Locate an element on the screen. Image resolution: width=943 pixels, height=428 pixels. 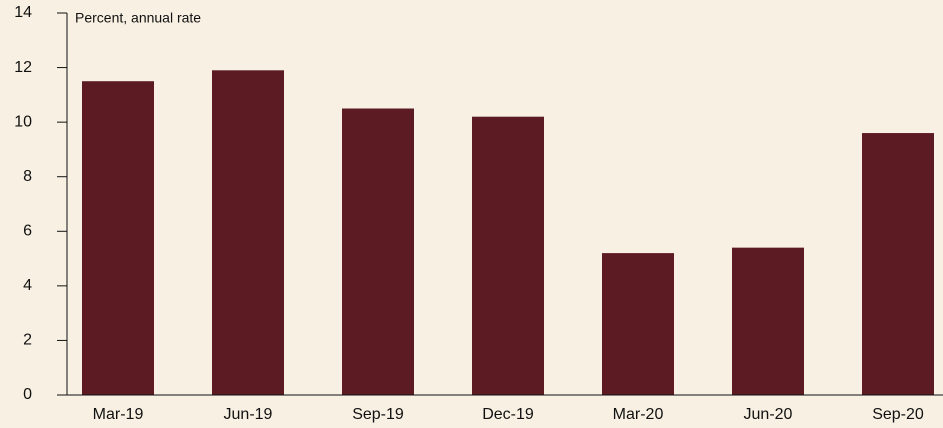
y-tick-label: 0 is located at coordinates (27, 394).